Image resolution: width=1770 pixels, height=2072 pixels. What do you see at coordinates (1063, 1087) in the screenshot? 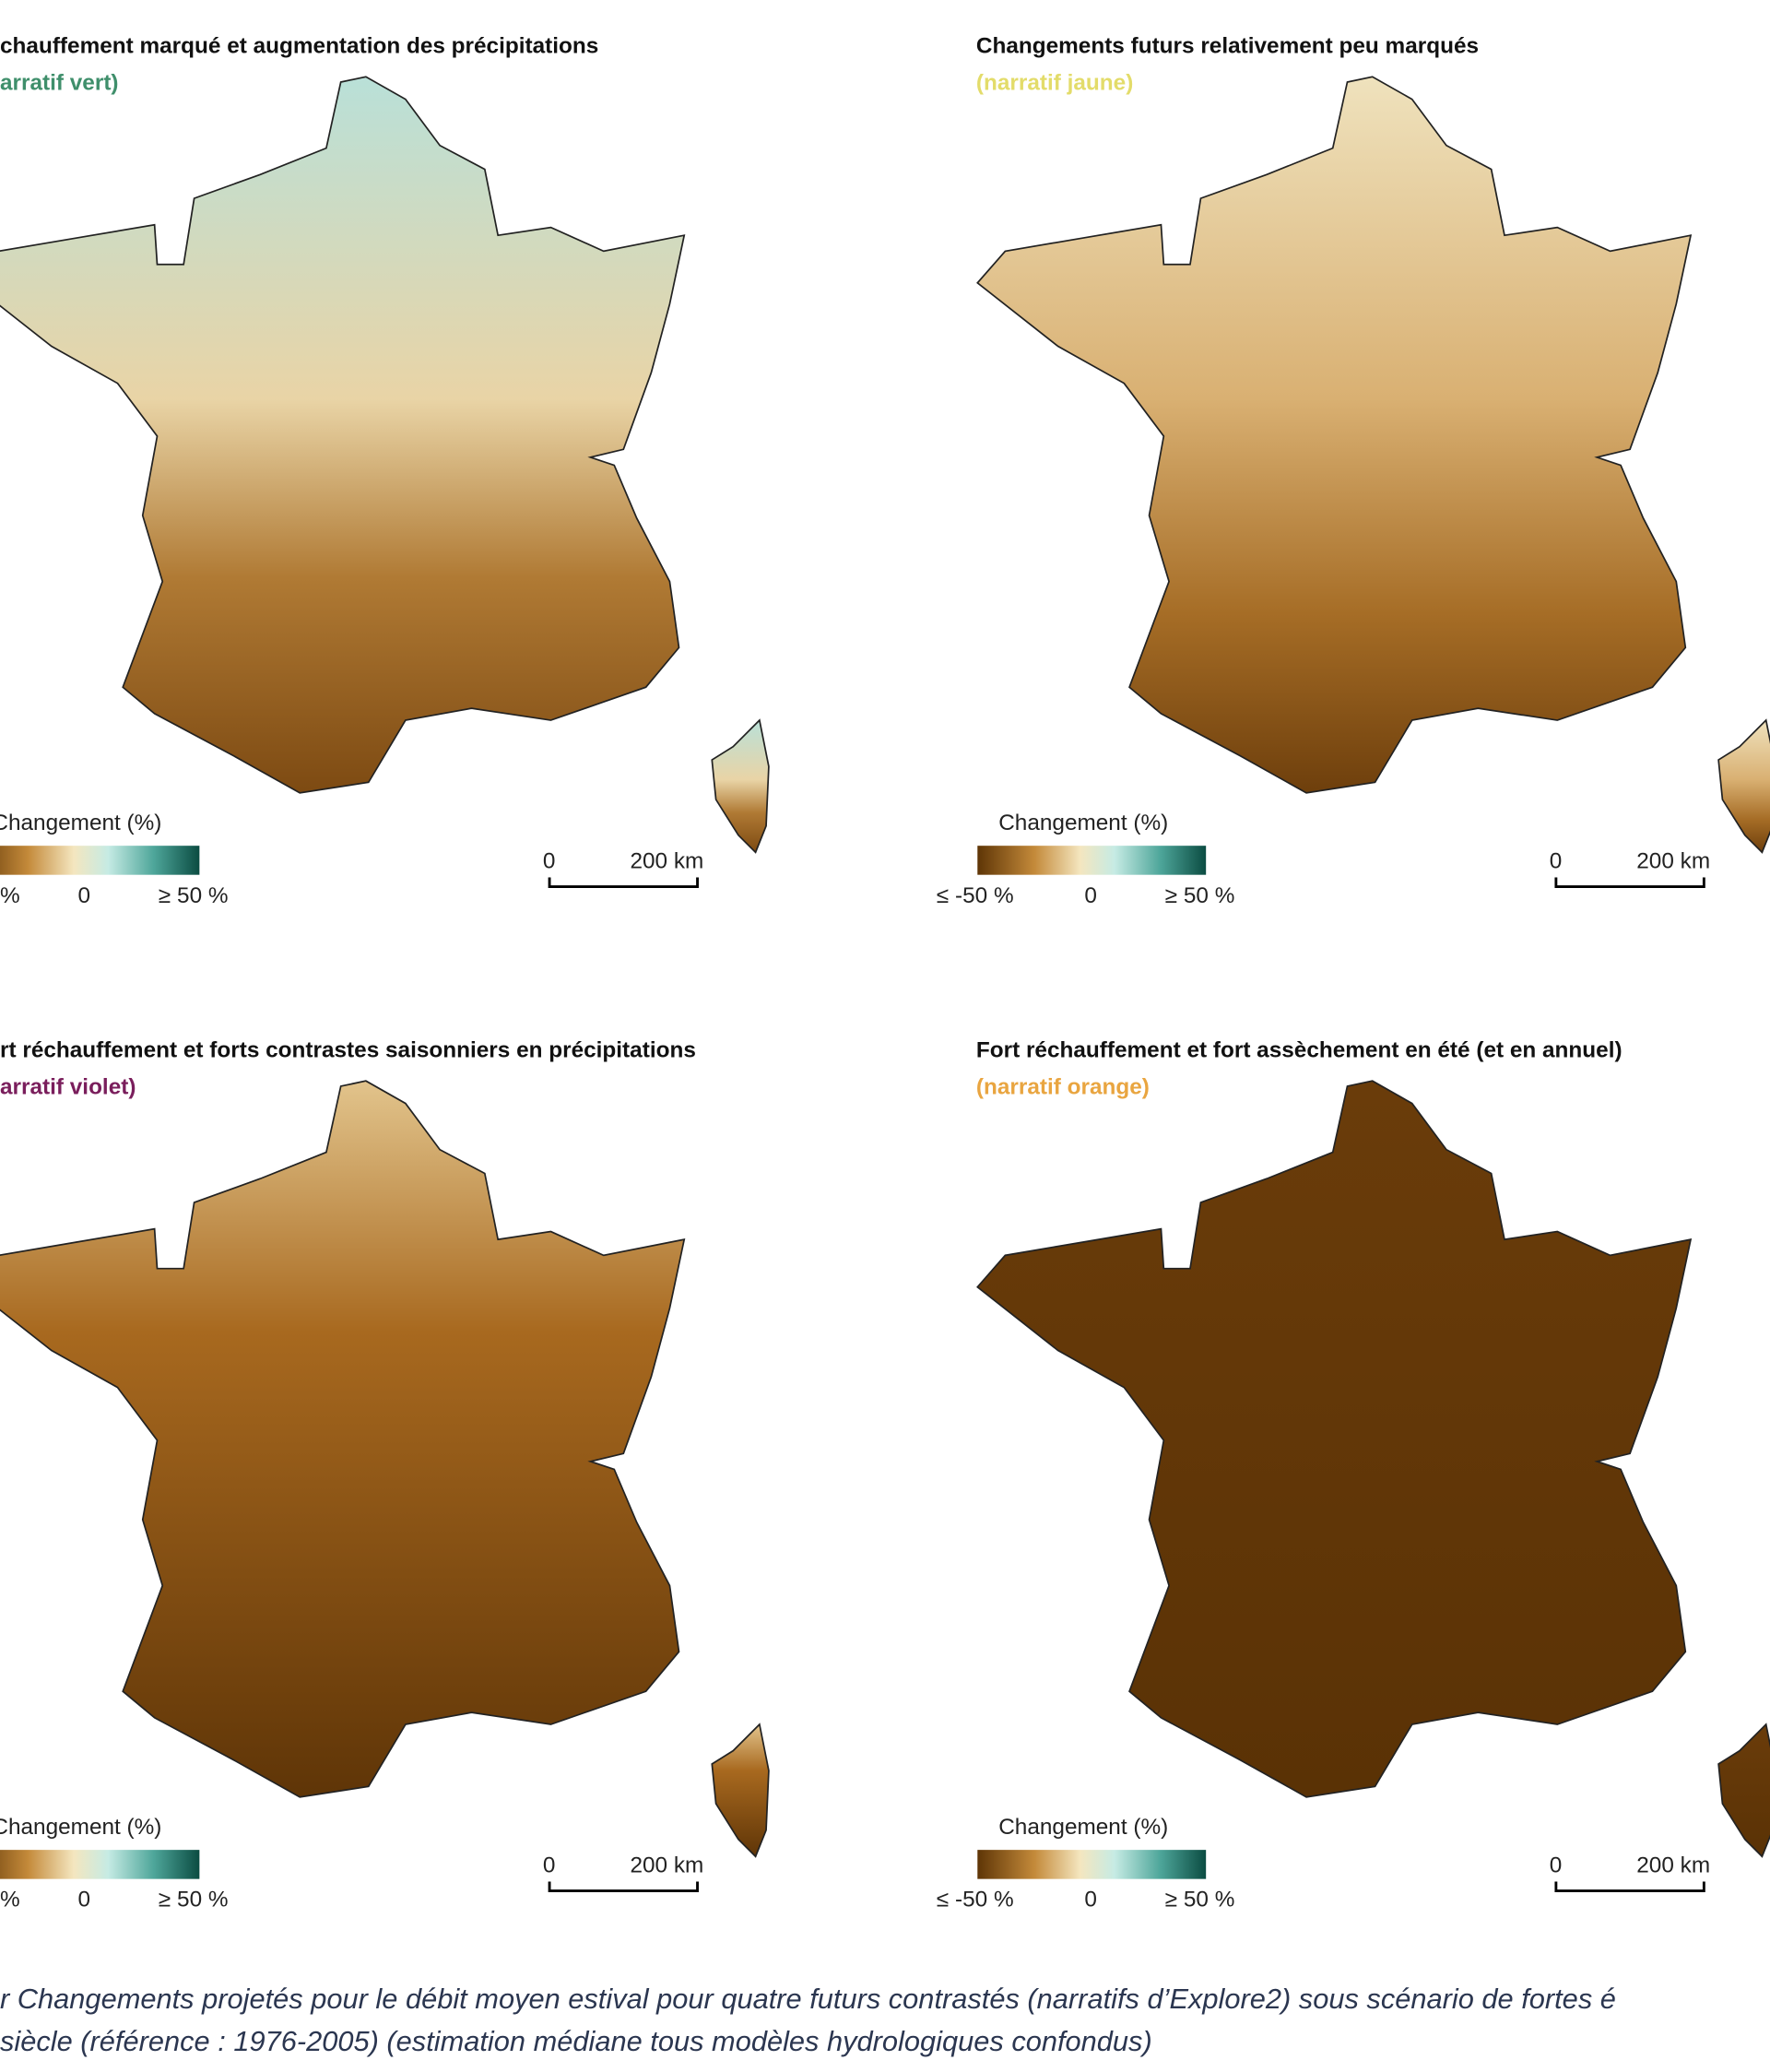
I see `narrative-label: (narratif orange)` at bounding box center [1063, 1087].